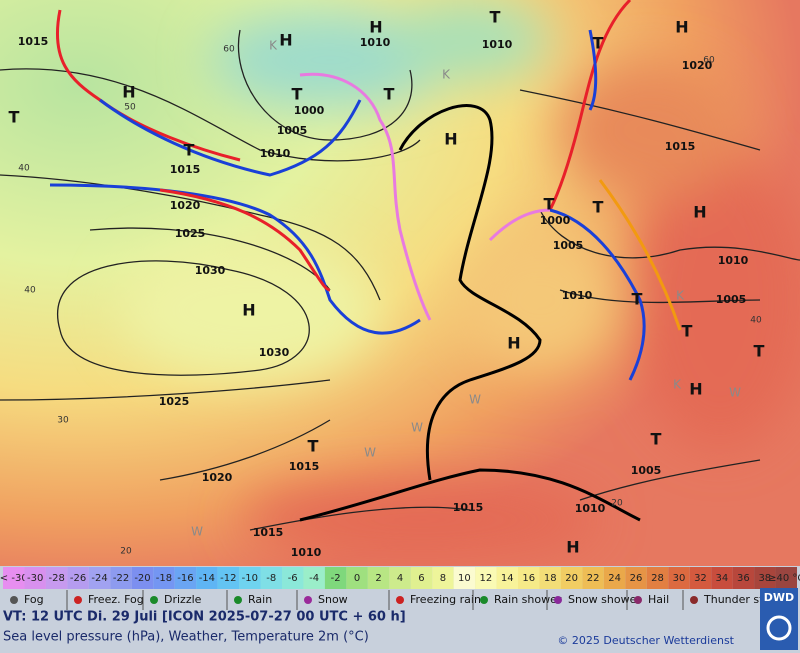 This screenshot has height=653, width=800. I want to click on scale-label: -10, so click(250, 578).